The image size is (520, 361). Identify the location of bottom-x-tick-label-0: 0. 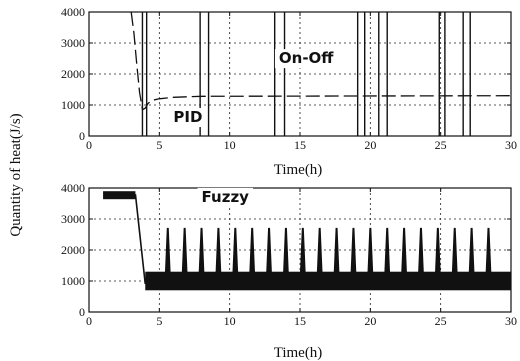
(89, 321).